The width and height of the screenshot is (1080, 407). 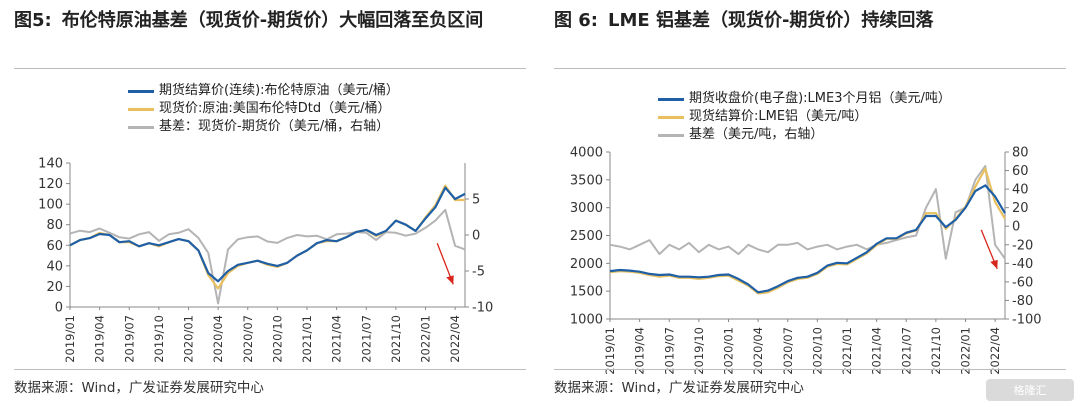 What do you see at coordinates (476, 200) in the screenshot?
I see `y-right-tick-label: 5` at bounding box center [476, 200].